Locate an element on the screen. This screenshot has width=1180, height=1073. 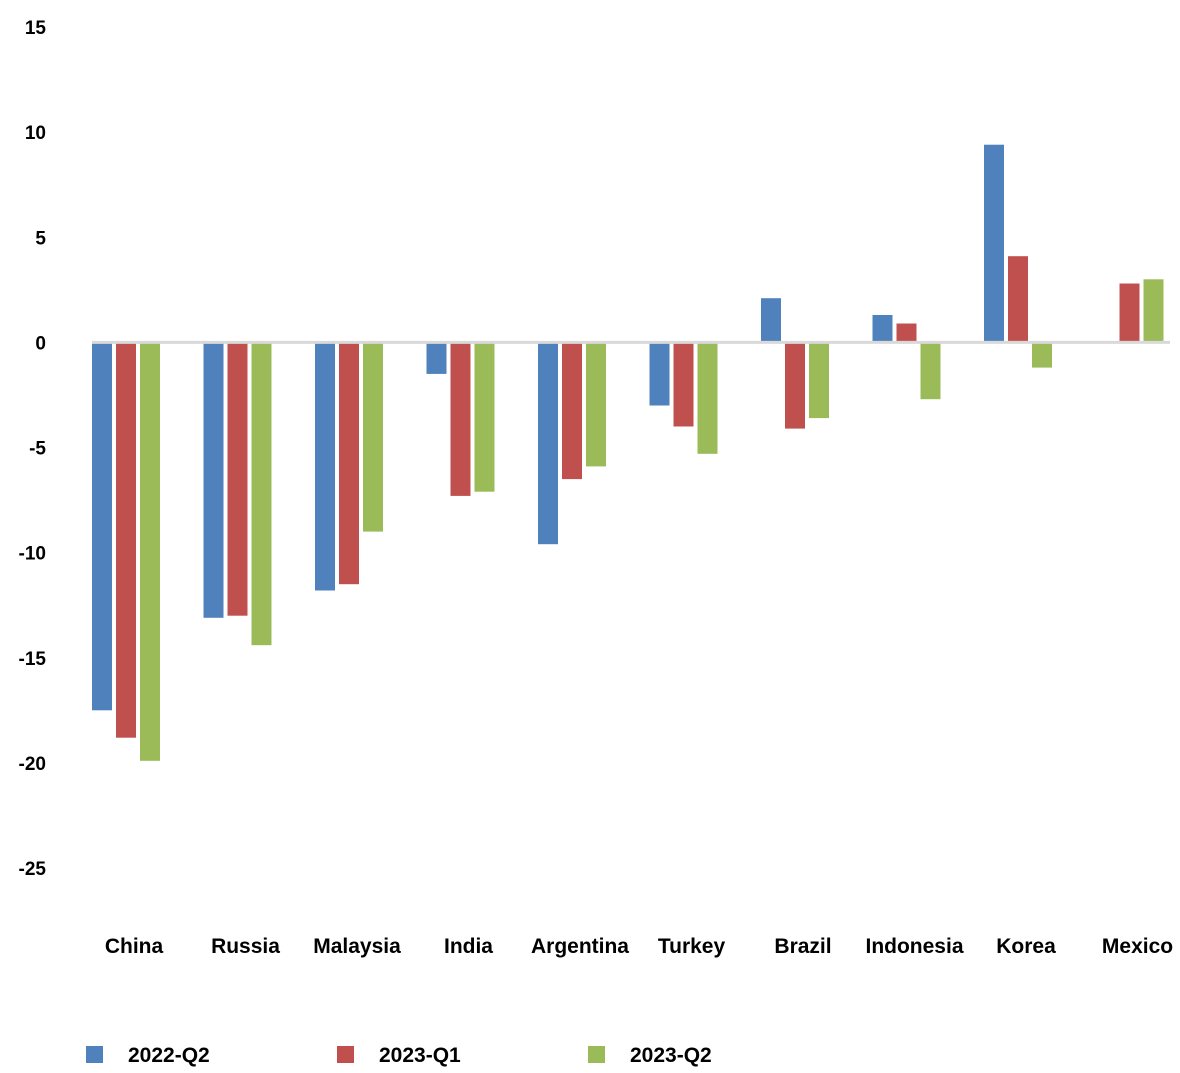
bar-china-2023-q1 is located at coordinates (126, 540).